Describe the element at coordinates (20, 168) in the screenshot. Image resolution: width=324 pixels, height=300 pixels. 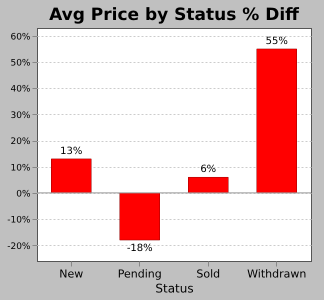
I see `y-tick-label: 10%` at that location.